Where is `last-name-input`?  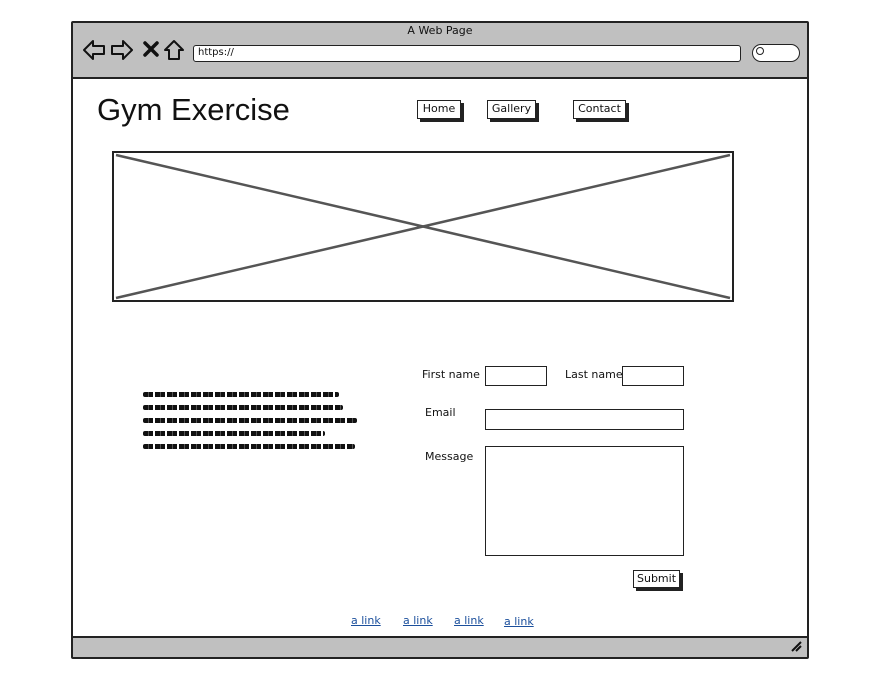 last-name-input is located at coordinates (653, 376).